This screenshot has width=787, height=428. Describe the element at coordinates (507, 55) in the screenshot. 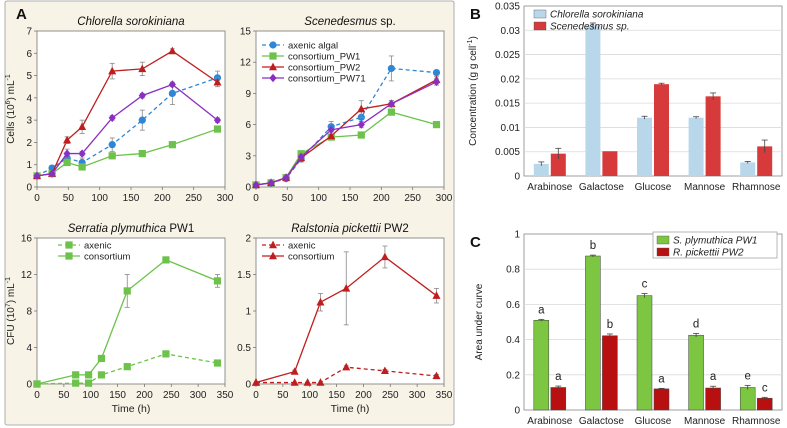

I see `concentration-ytick-label: 0.025` at that location.